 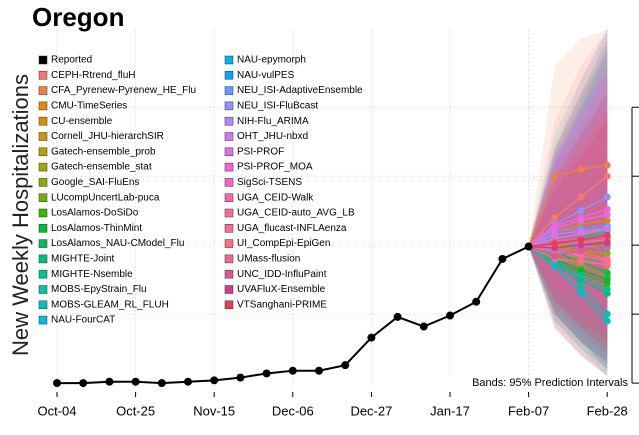 I want to click on legend-label: Gatech-ensemble_prob, so click(x=103, y=151).